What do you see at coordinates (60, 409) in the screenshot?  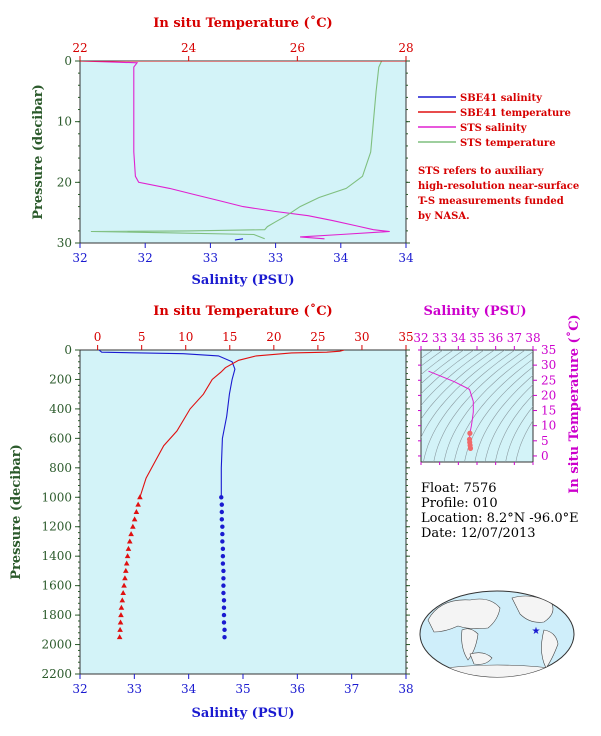 I see `pressure-tick-label: 400` at bounding box center [60, 409].